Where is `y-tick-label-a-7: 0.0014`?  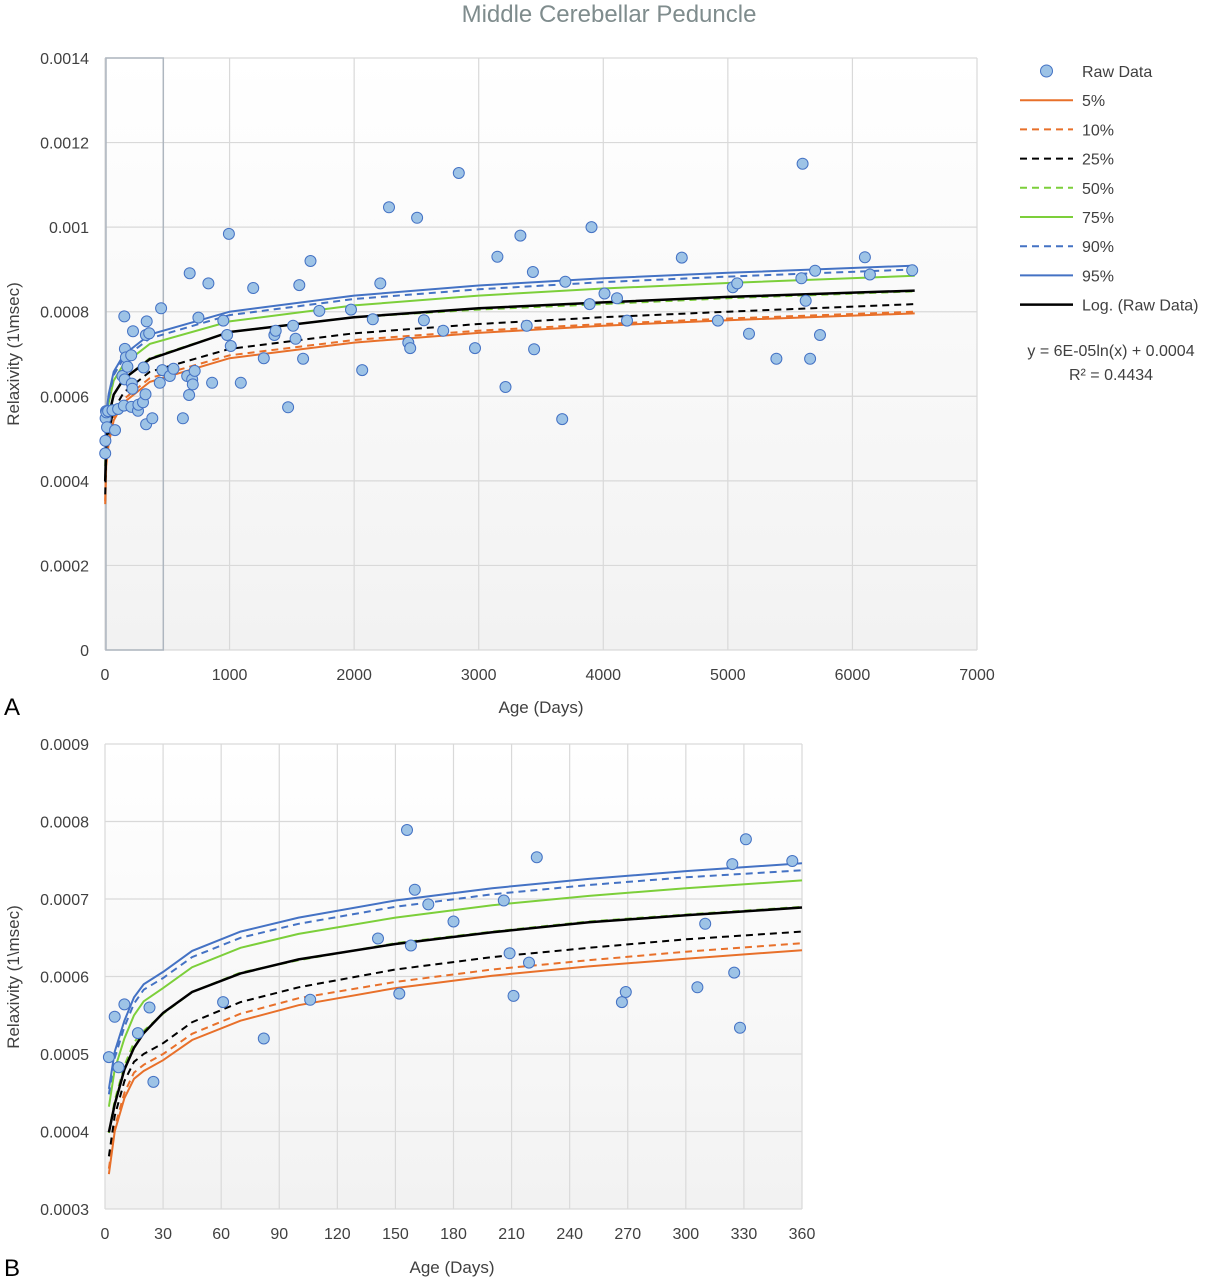
y-tick-label-a-7: 0.0014 is located at coordinates (64, 59).